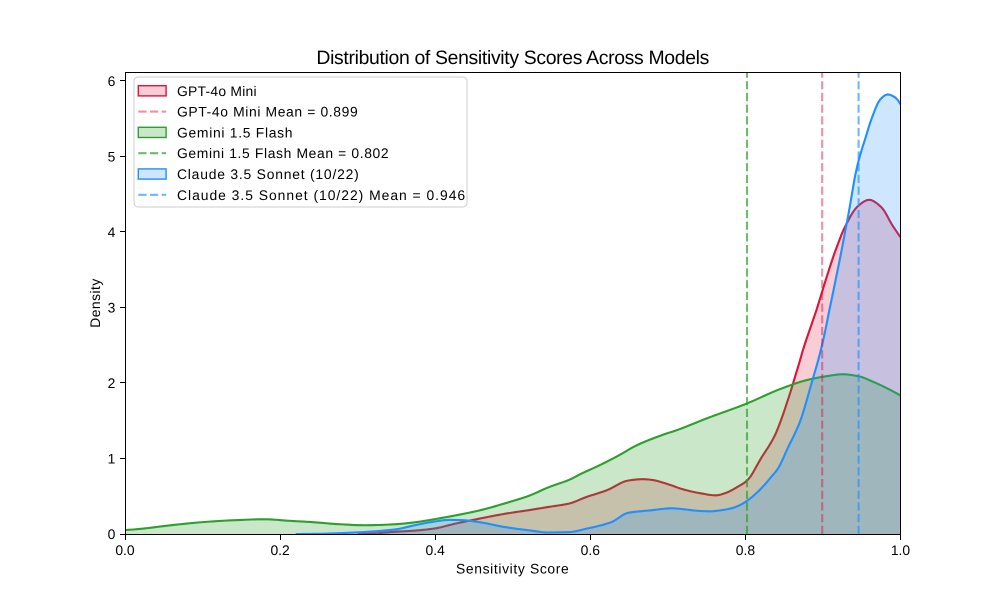  Describe the element at coordinates (591, 550) in the screenshot. I see `svg-text: 0.6` at that location.